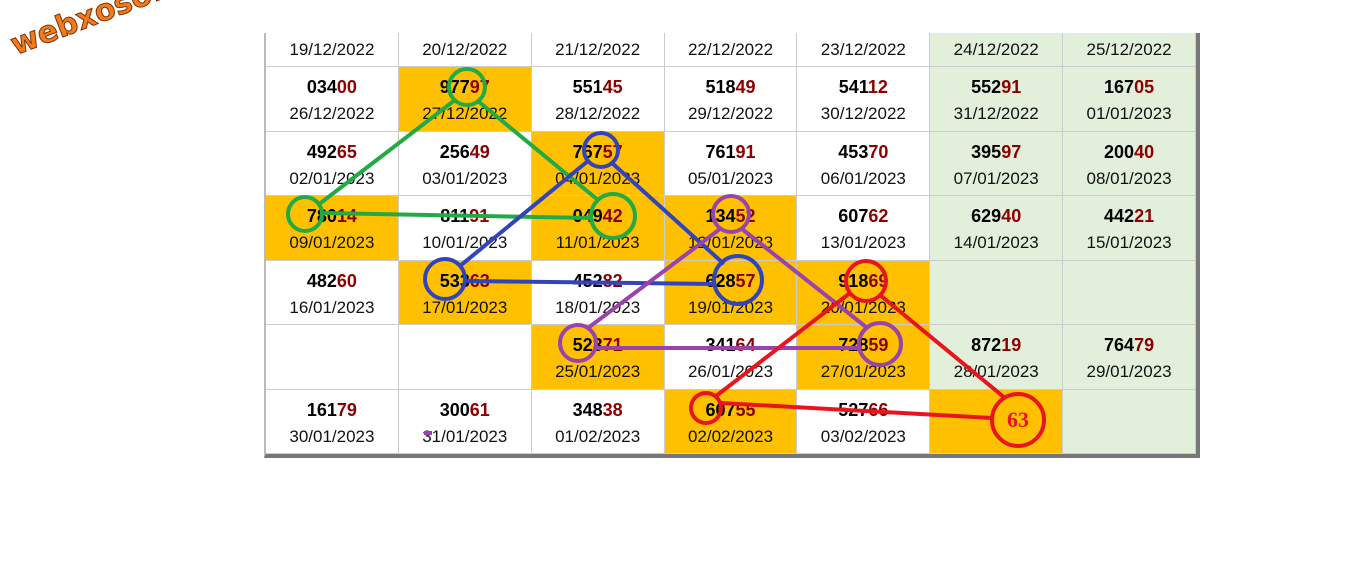  What do you see at coordinates (346, 87) in the screenshot?
I see `number-tail: 00` at bounding box center [346, 87].